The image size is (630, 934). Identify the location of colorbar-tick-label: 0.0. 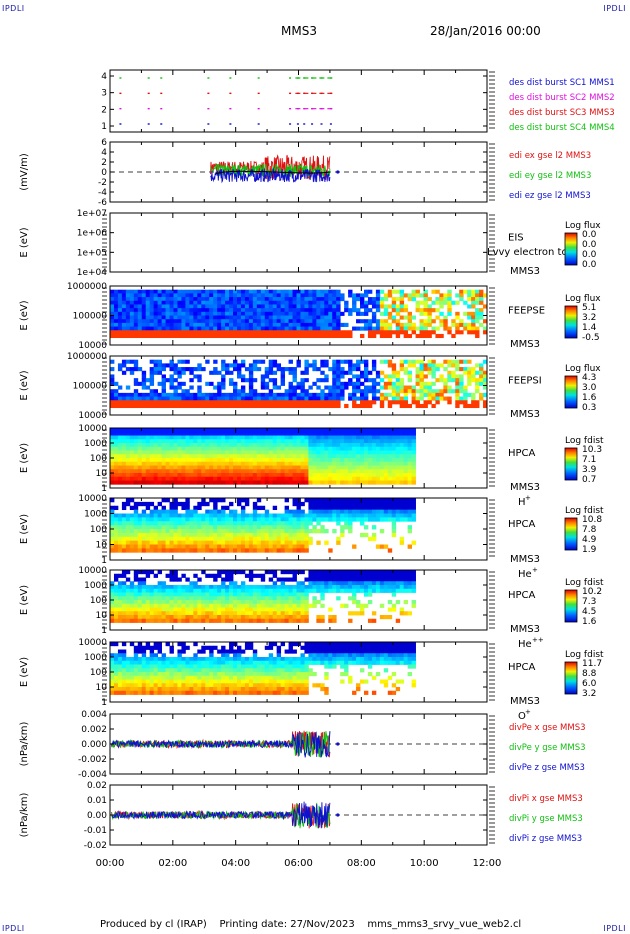
(589, 265).